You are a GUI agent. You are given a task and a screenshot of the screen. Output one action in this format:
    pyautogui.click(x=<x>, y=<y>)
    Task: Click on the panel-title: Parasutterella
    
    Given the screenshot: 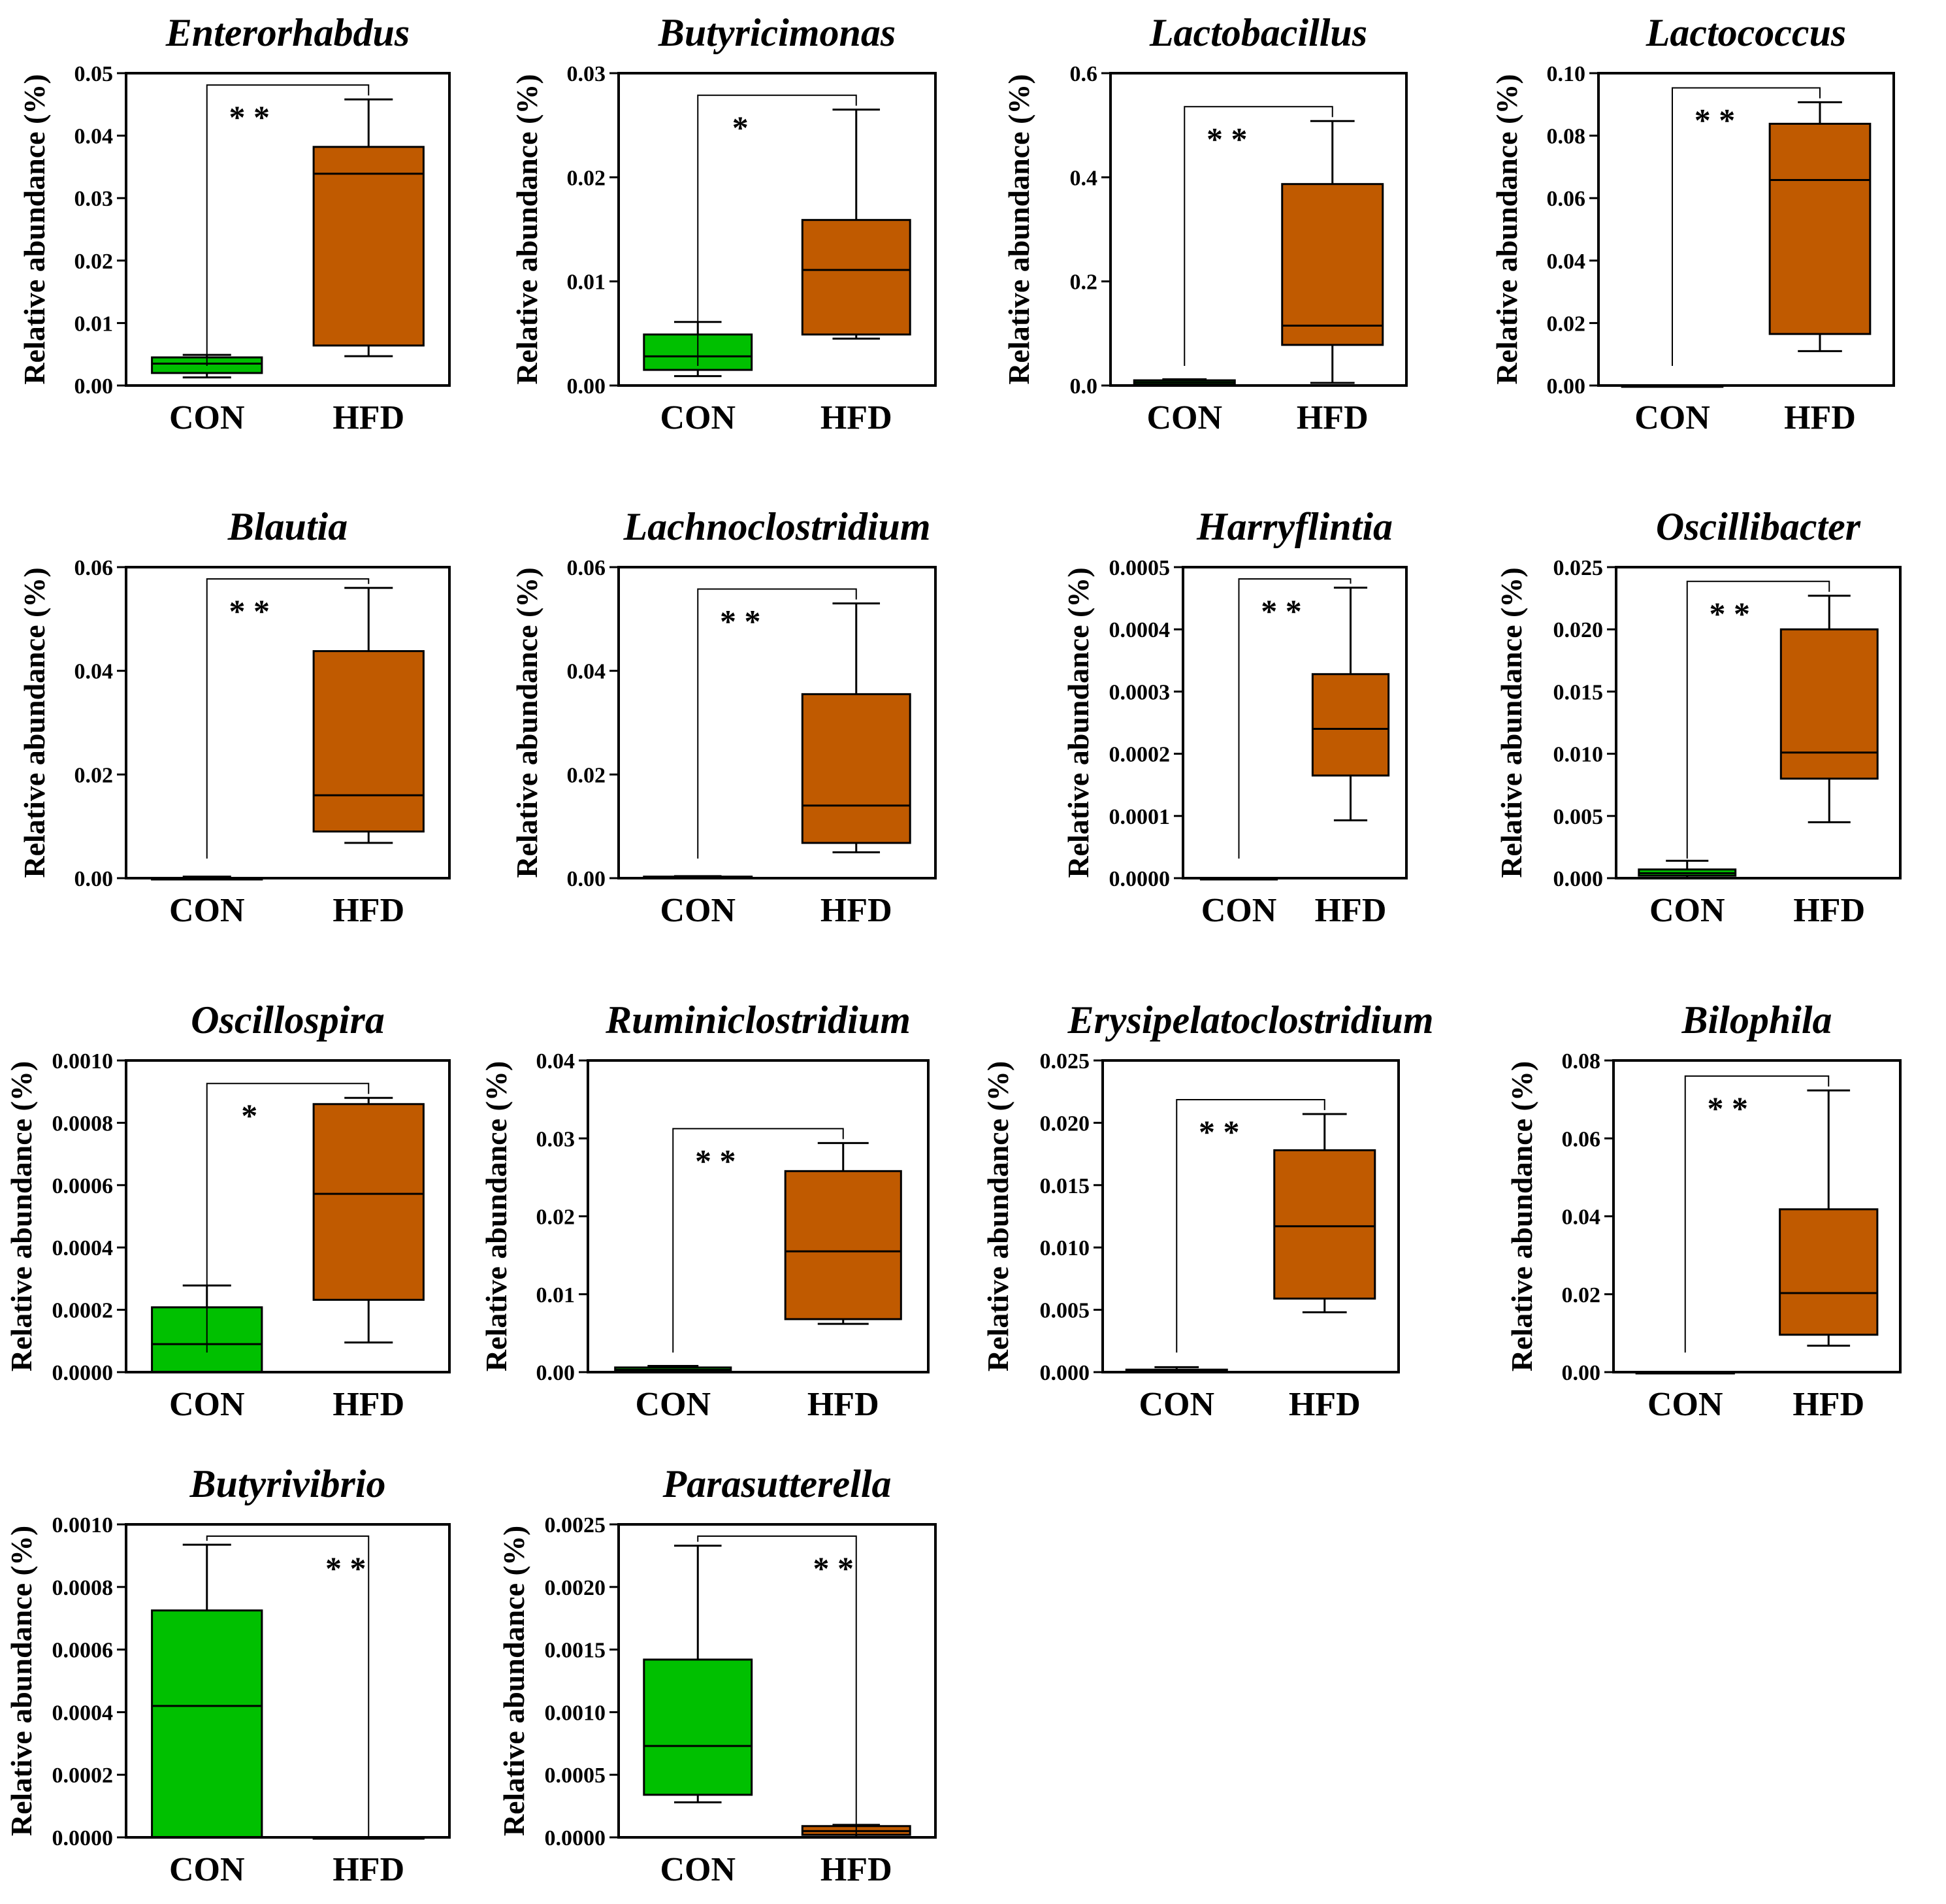 What is the action you would take?
    pyautogui.click(x=776, y=1483)
    